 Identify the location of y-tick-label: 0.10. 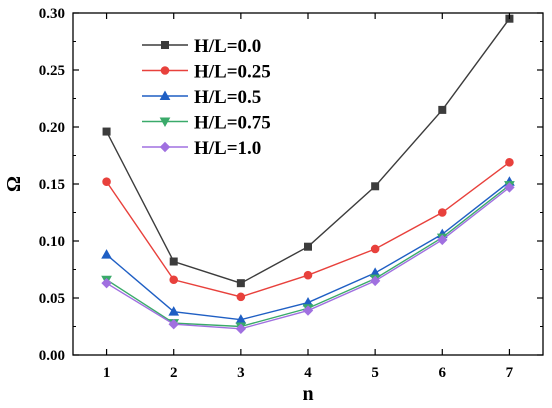
(52, 242).